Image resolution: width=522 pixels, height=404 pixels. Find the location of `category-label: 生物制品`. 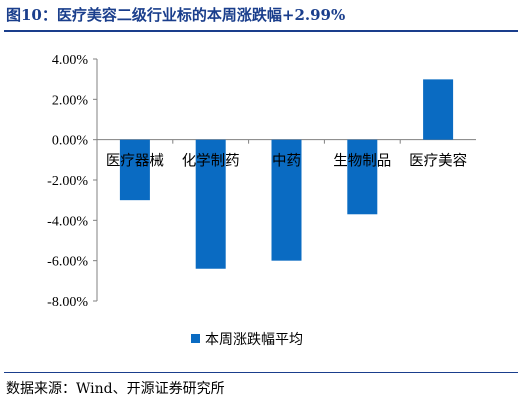

category-label: 生物制品 is located at coordinates (362, 161).